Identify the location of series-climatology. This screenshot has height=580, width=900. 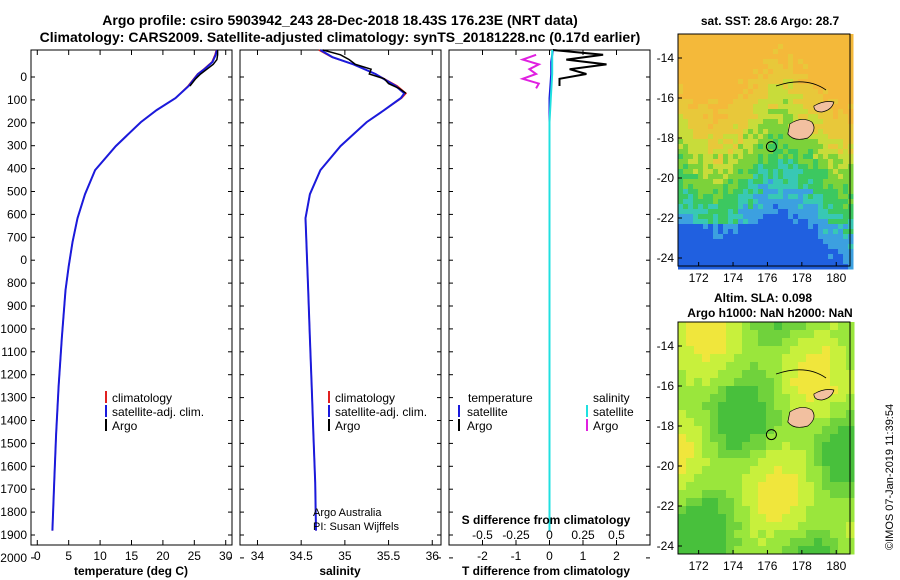
(356, 290).